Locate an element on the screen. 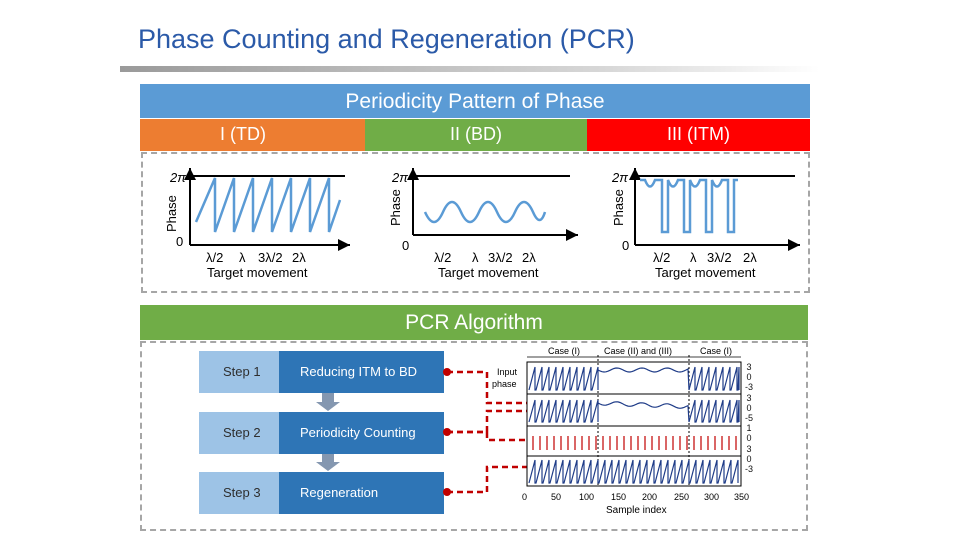 Image resolution: width=960 pixels, height=540 pixels. td-x-tick: λ/2 is located at coordinates (214, 257).